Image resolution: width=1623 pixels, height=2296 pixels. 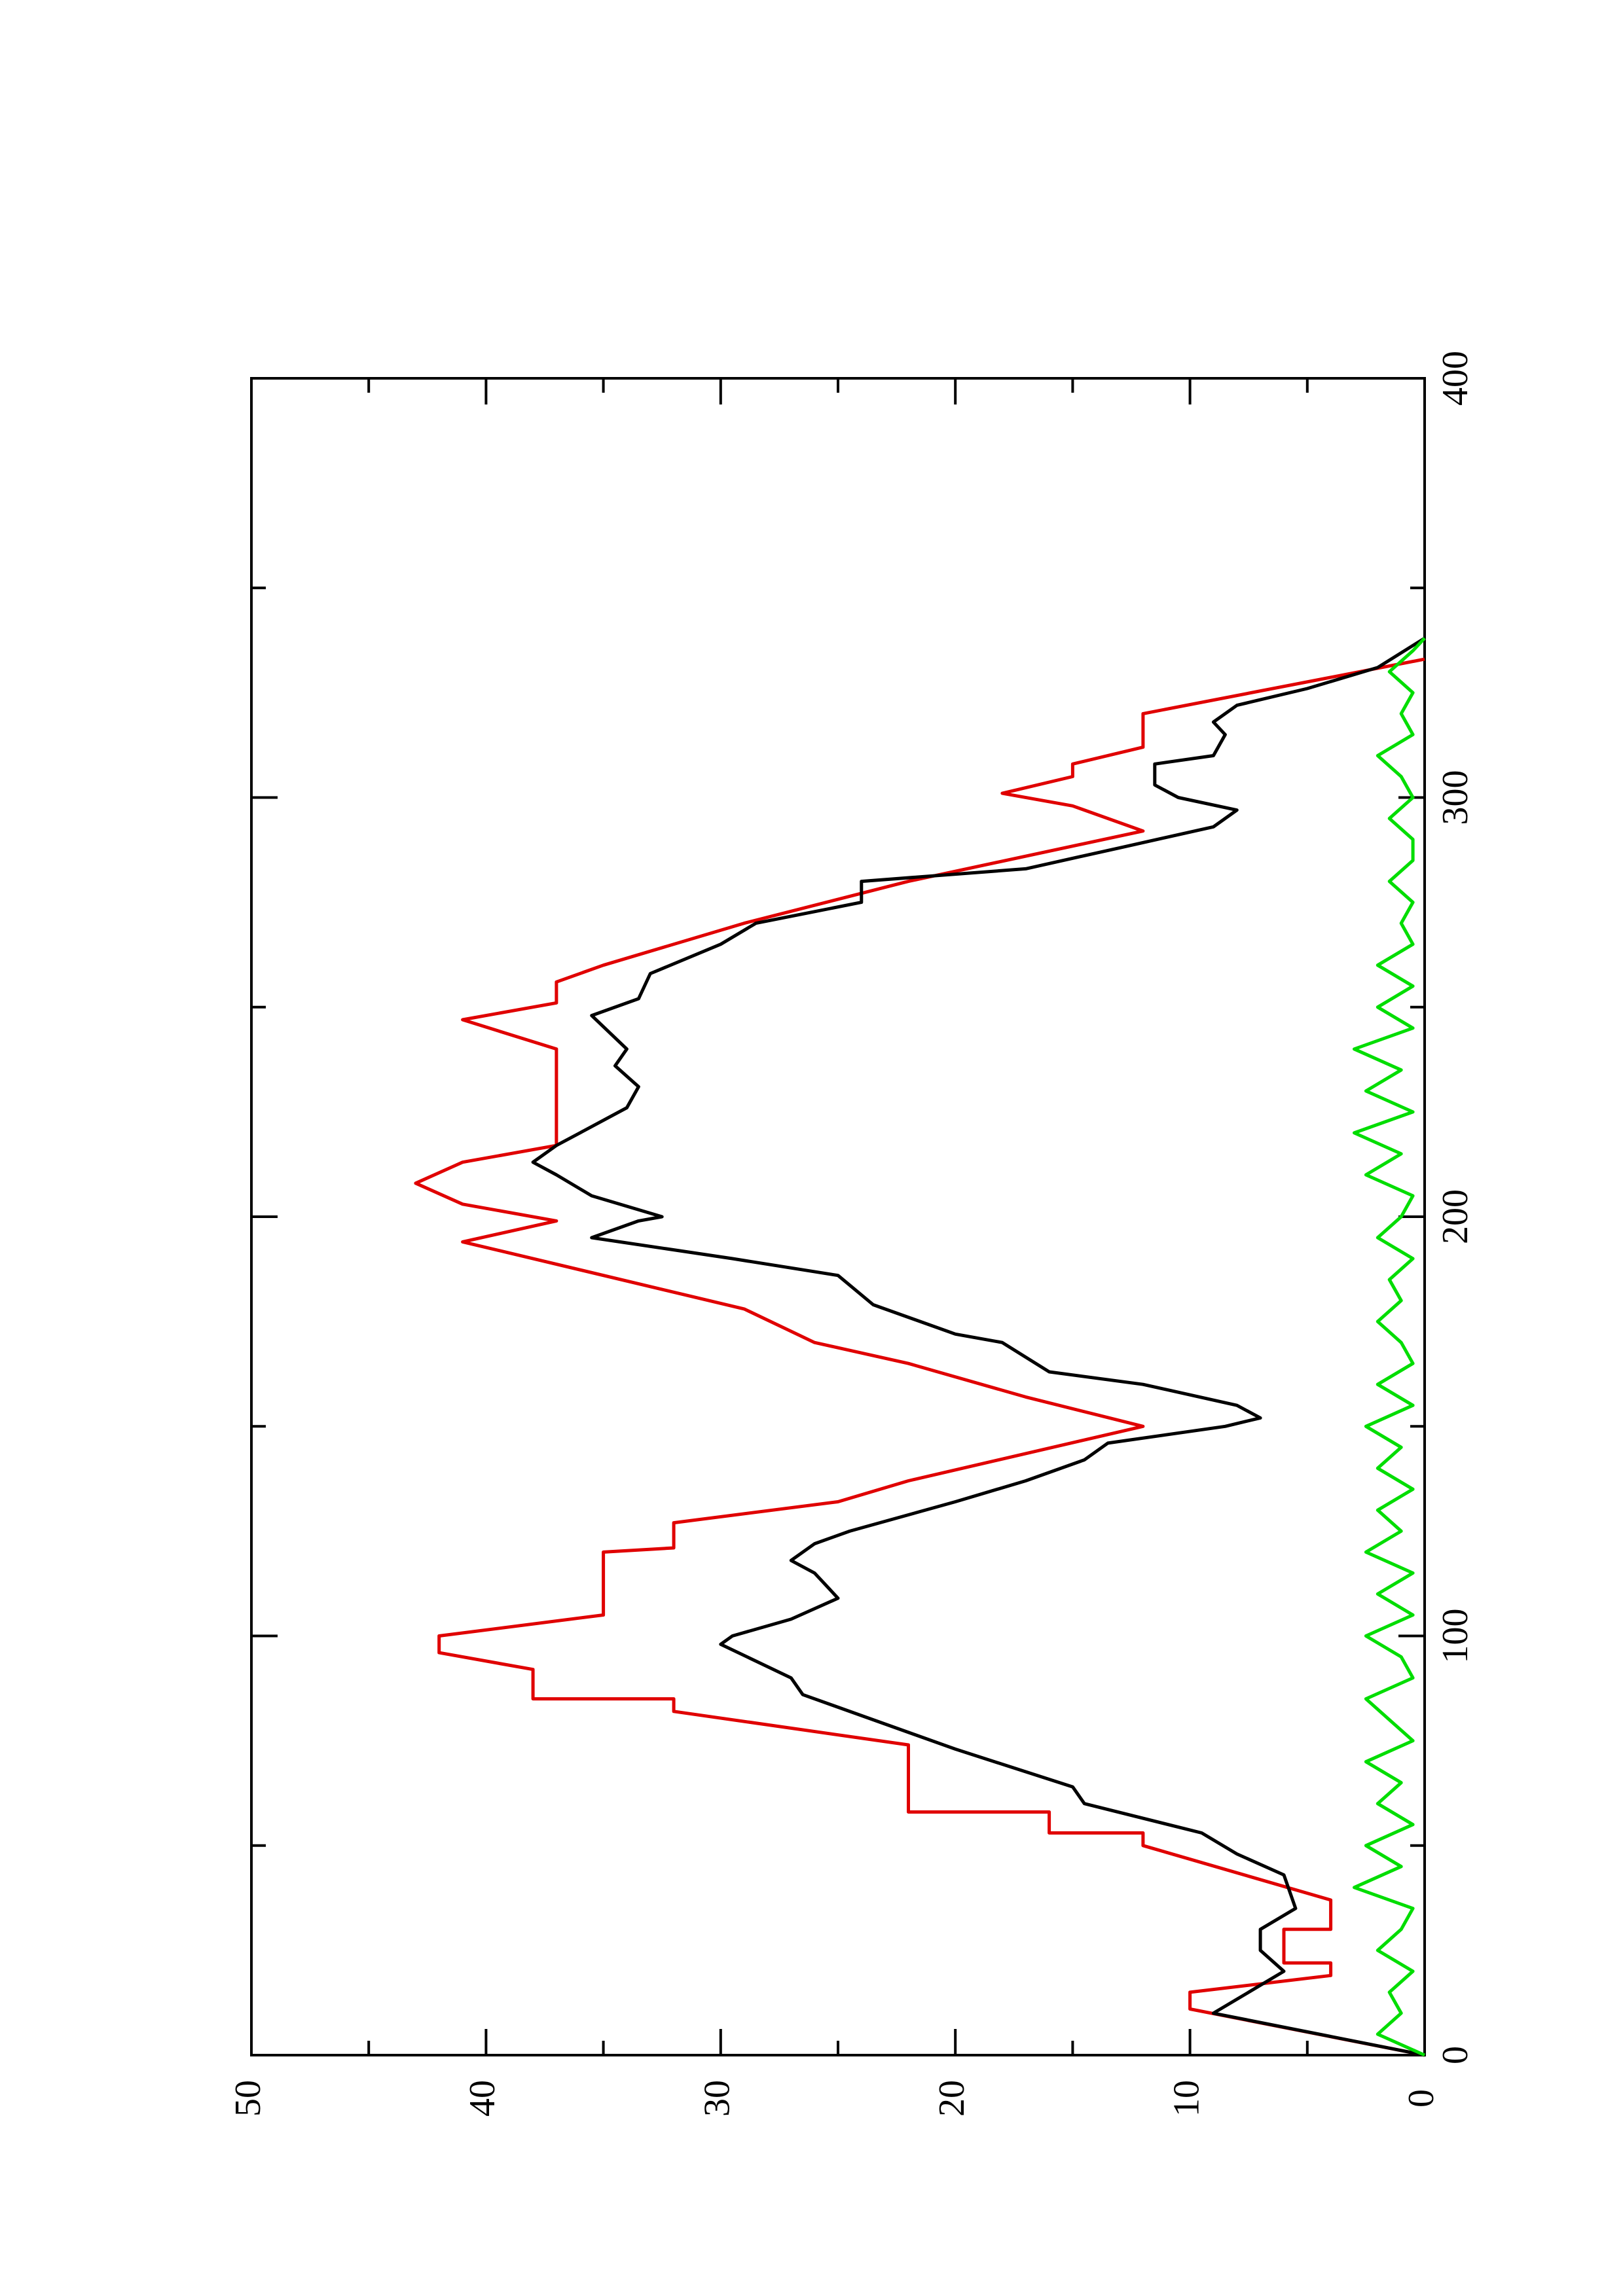 I want to click on y-tick-label: 30, so click(x=717, y=2098).